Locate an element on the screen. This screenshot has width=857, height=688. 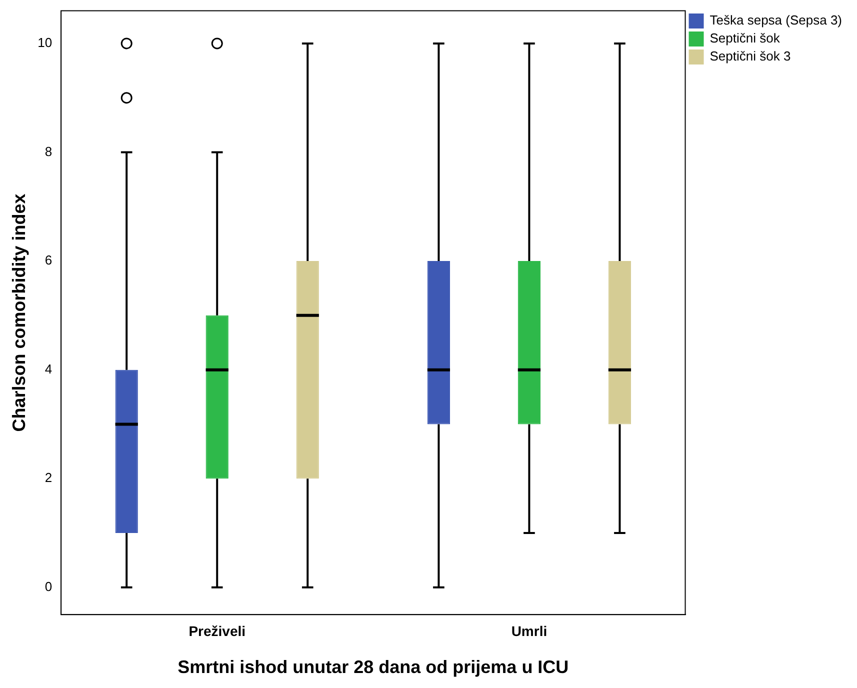
legend-label: Teška sepsa (Sepsa 3) is located at coordinates (776, 20).